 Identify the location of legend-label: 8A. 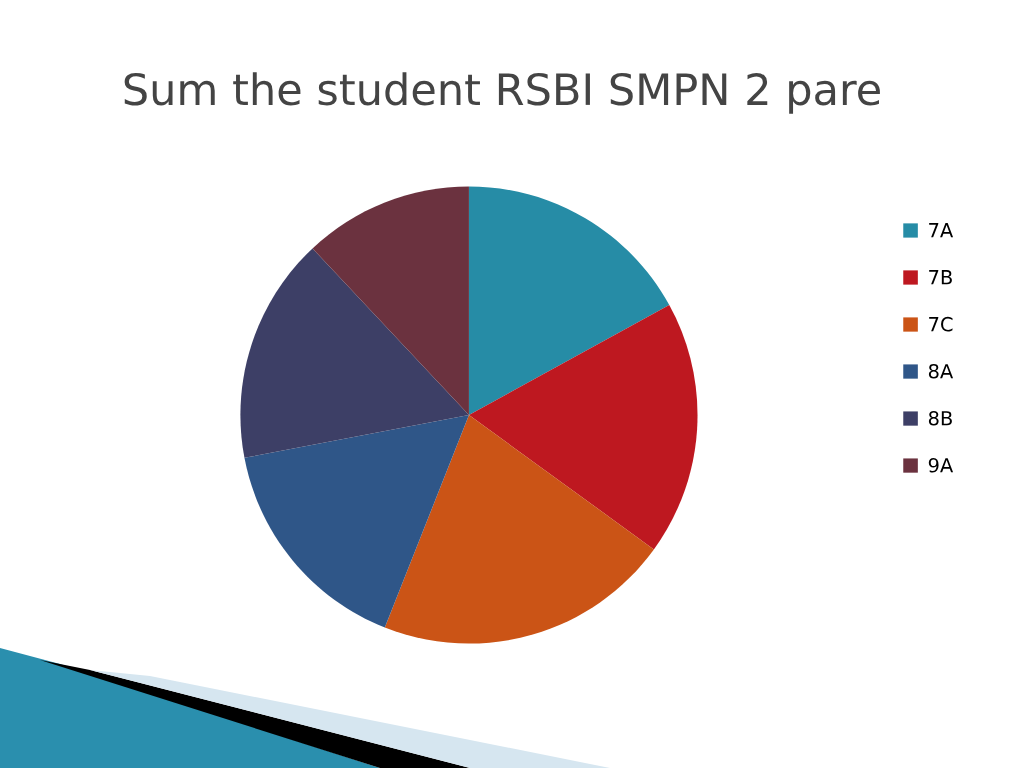
(941, 371).